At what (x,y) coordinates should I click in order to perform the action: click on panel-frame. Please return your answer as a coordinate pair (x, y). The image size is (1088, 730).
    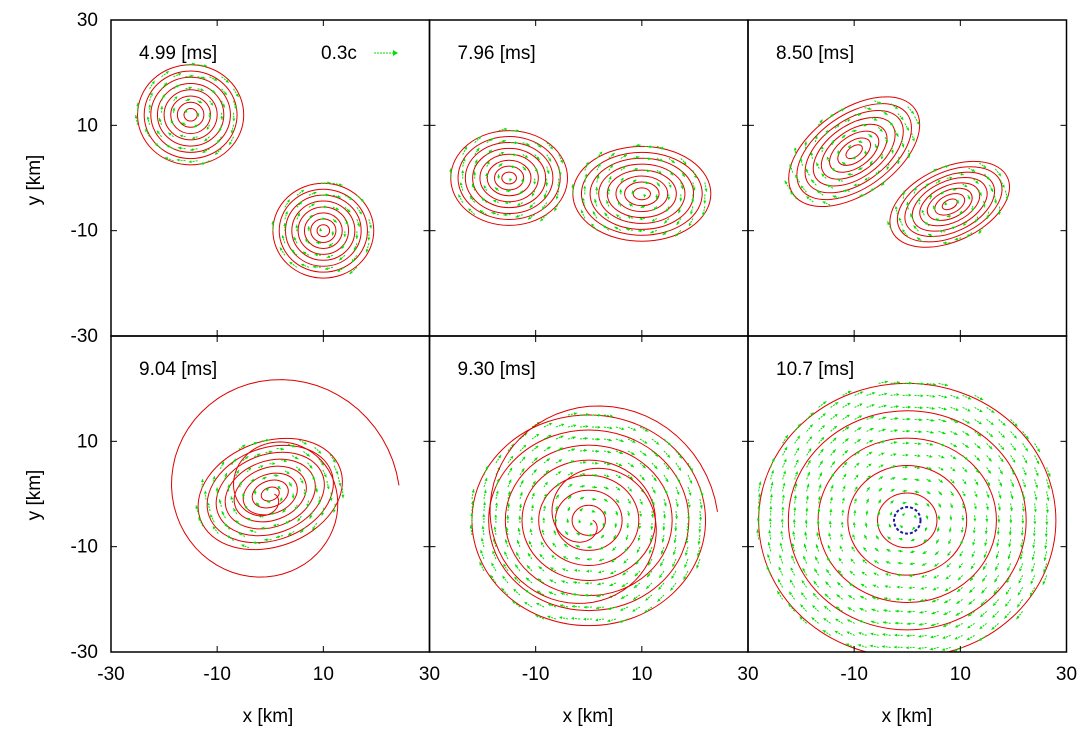
    Looking at the image, I should click on (907, 494).